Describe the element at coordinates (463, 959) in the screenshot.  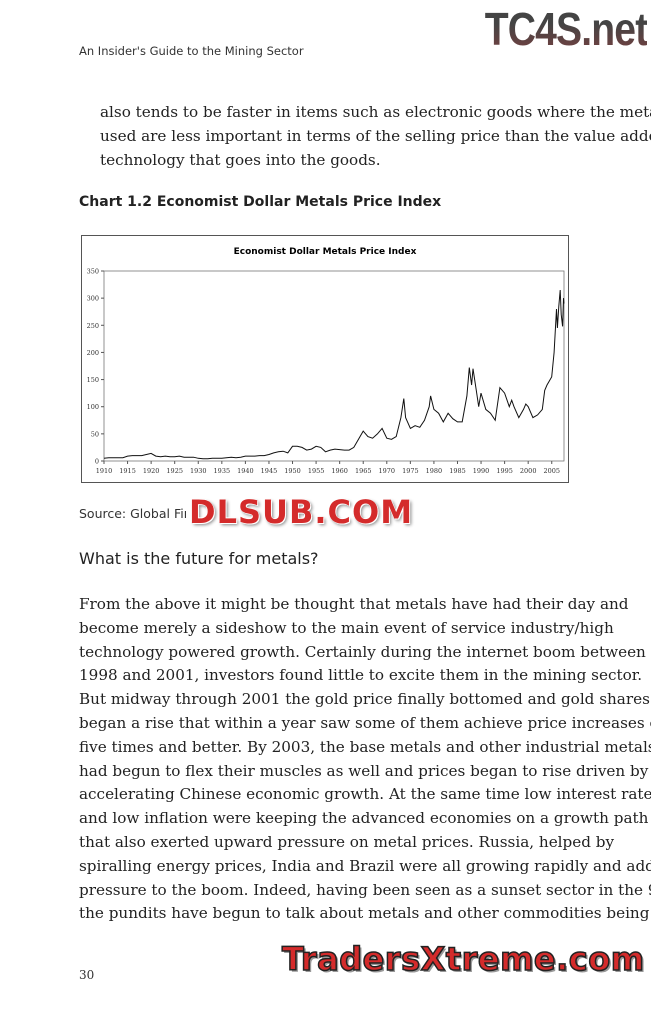
I see `watermark-tradersxtreme: TradersXtreme.com` at that location.